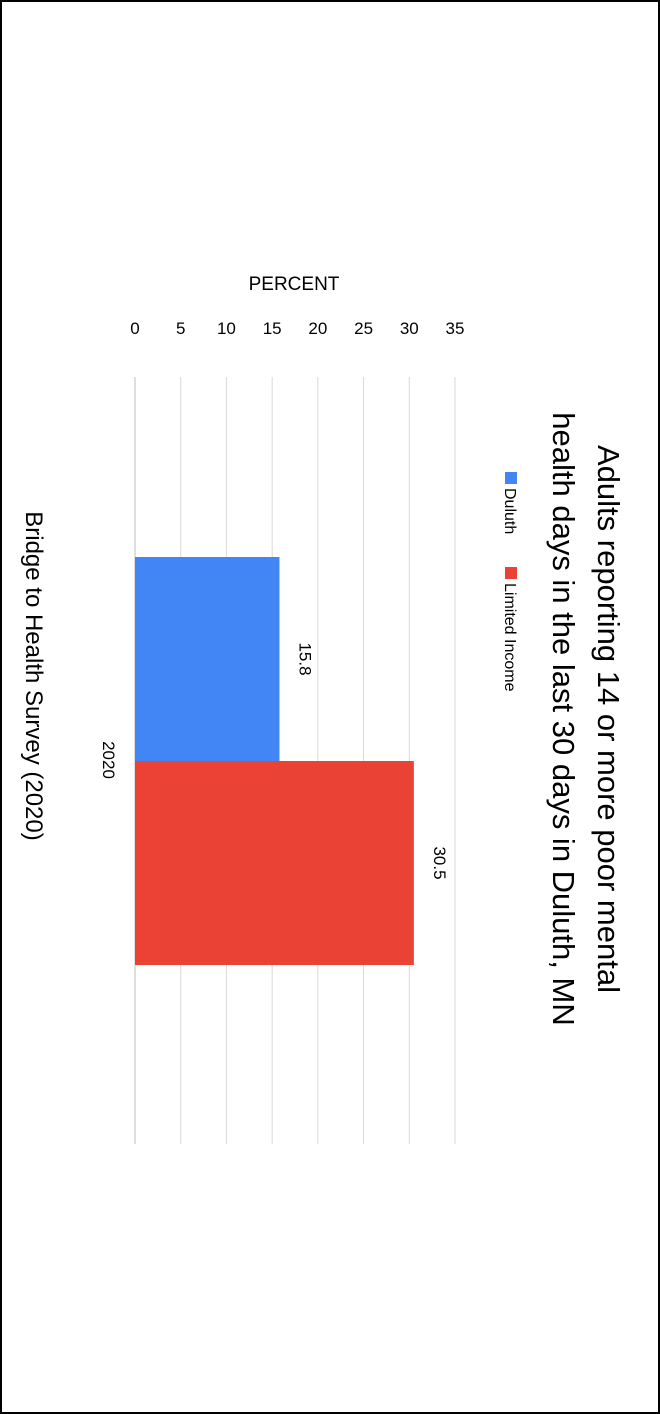  What do you see at coordinates (180, 328) in the screenshot?
I see `tick-label-5: 5` at bounding box center [180, 328].